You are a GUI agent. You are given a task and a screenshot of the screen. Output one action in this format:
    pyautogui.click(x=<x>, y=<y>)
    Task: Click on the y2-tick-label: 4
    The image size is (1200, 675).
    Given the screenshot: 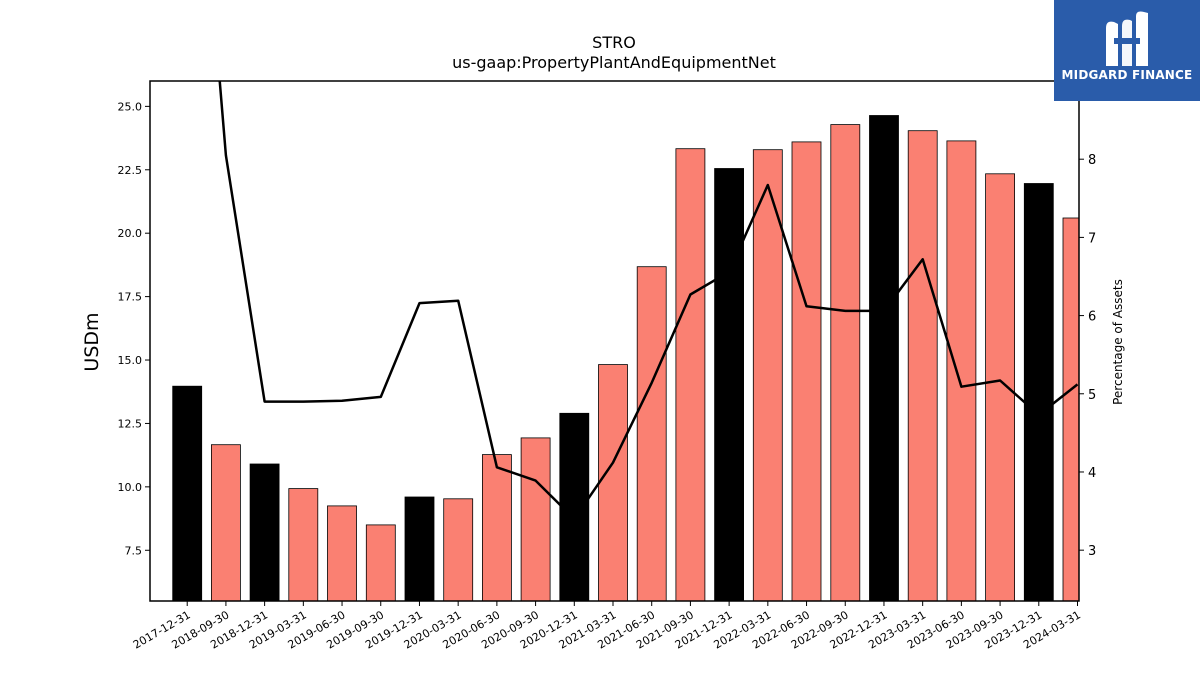 What is the action you would take?
    pyautogui.click(x=1092, y=473)
    